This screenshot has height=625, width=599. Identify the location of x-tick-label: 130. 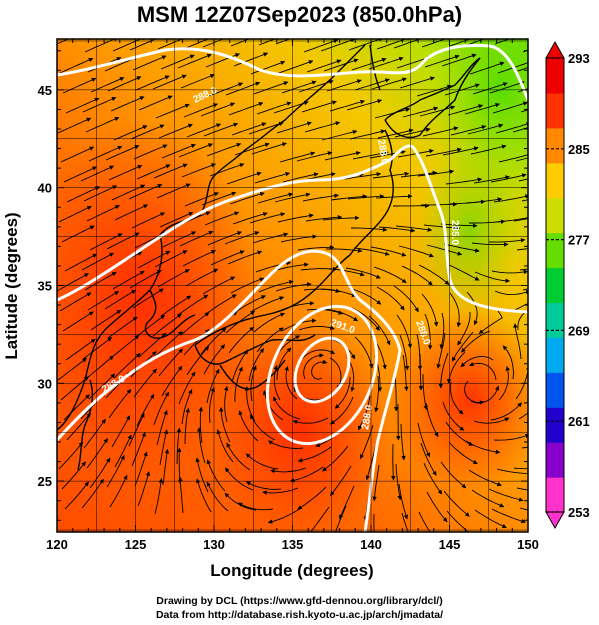
(214, 544).